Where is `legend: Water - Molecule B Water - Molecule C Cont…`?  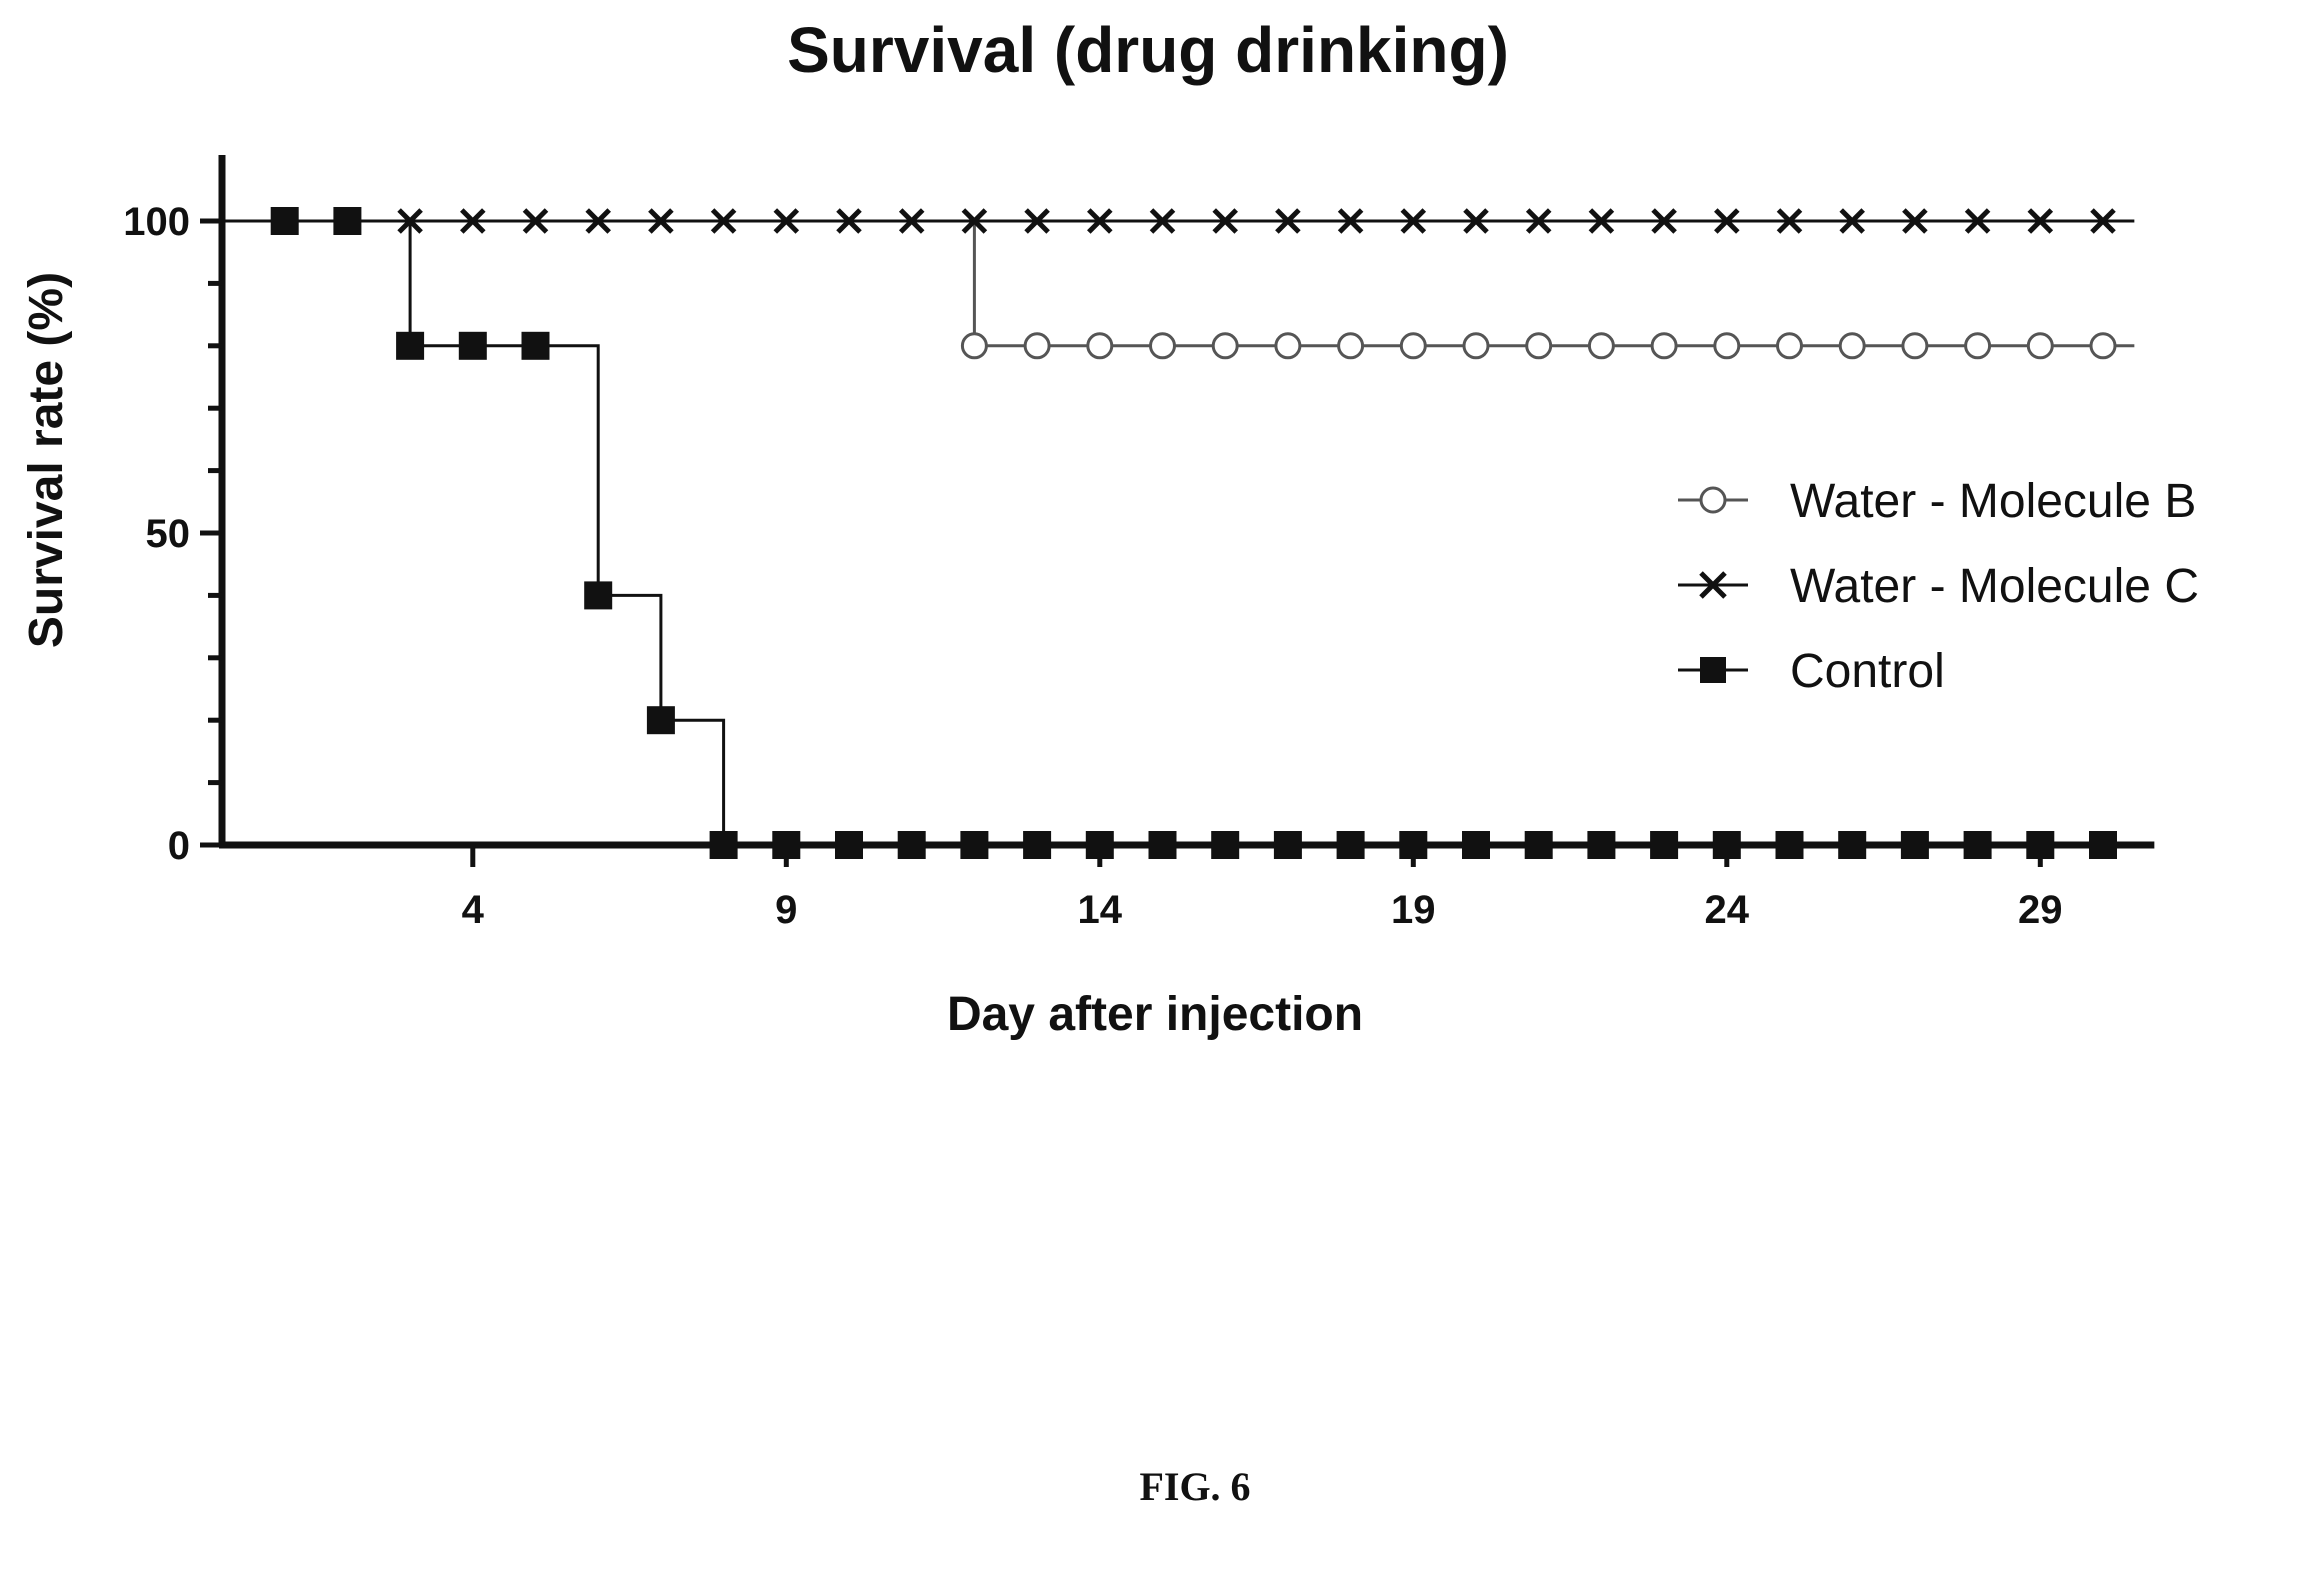
legend: Water - Molecule B Water - Molecule C Cont… is located at coordinates (1938, 586).